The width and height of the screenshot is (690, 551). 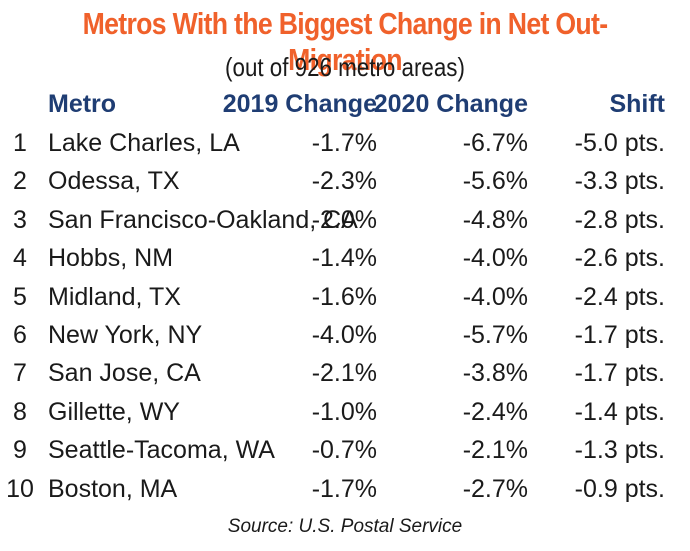 What do you see at coordinates (619, 258) in the screenshot?
I see `shift-cell: -2.6 pts.` at bounding box center [619, 258].